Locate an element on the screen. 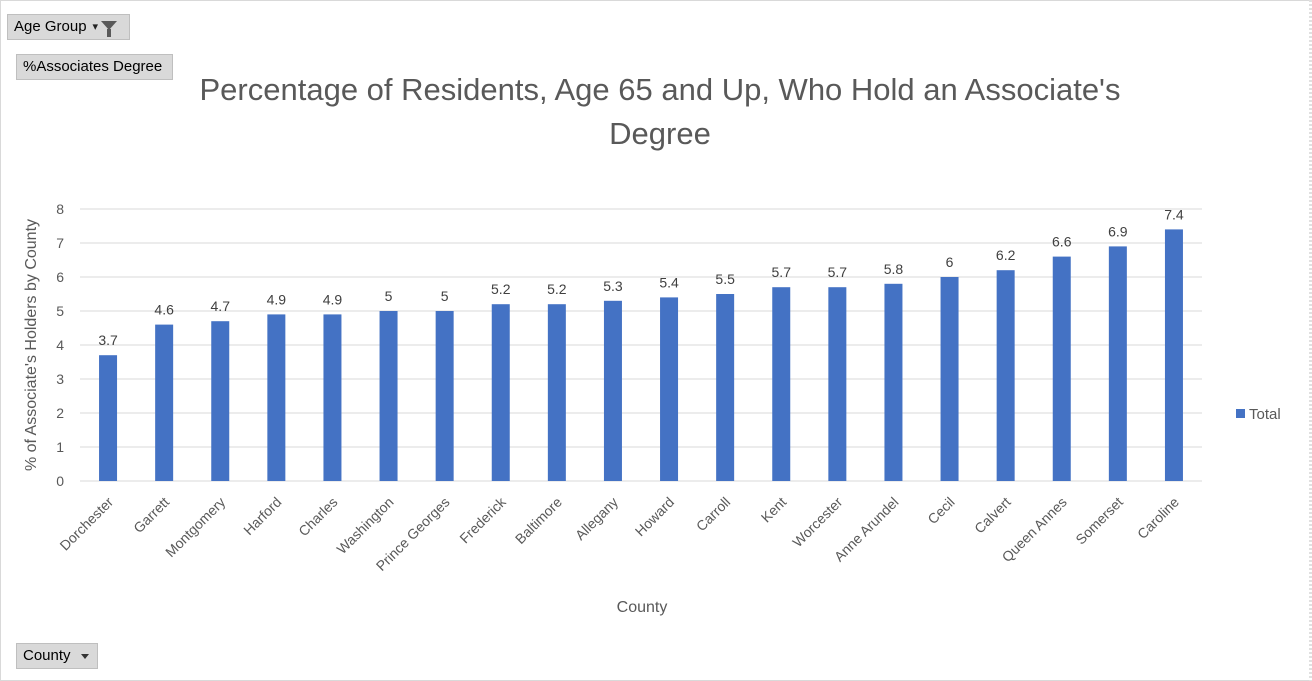 Image resolution: width=1312 pixels, height=681 pixels. x-tick-label: Howard is located at coordinates (654, 516).